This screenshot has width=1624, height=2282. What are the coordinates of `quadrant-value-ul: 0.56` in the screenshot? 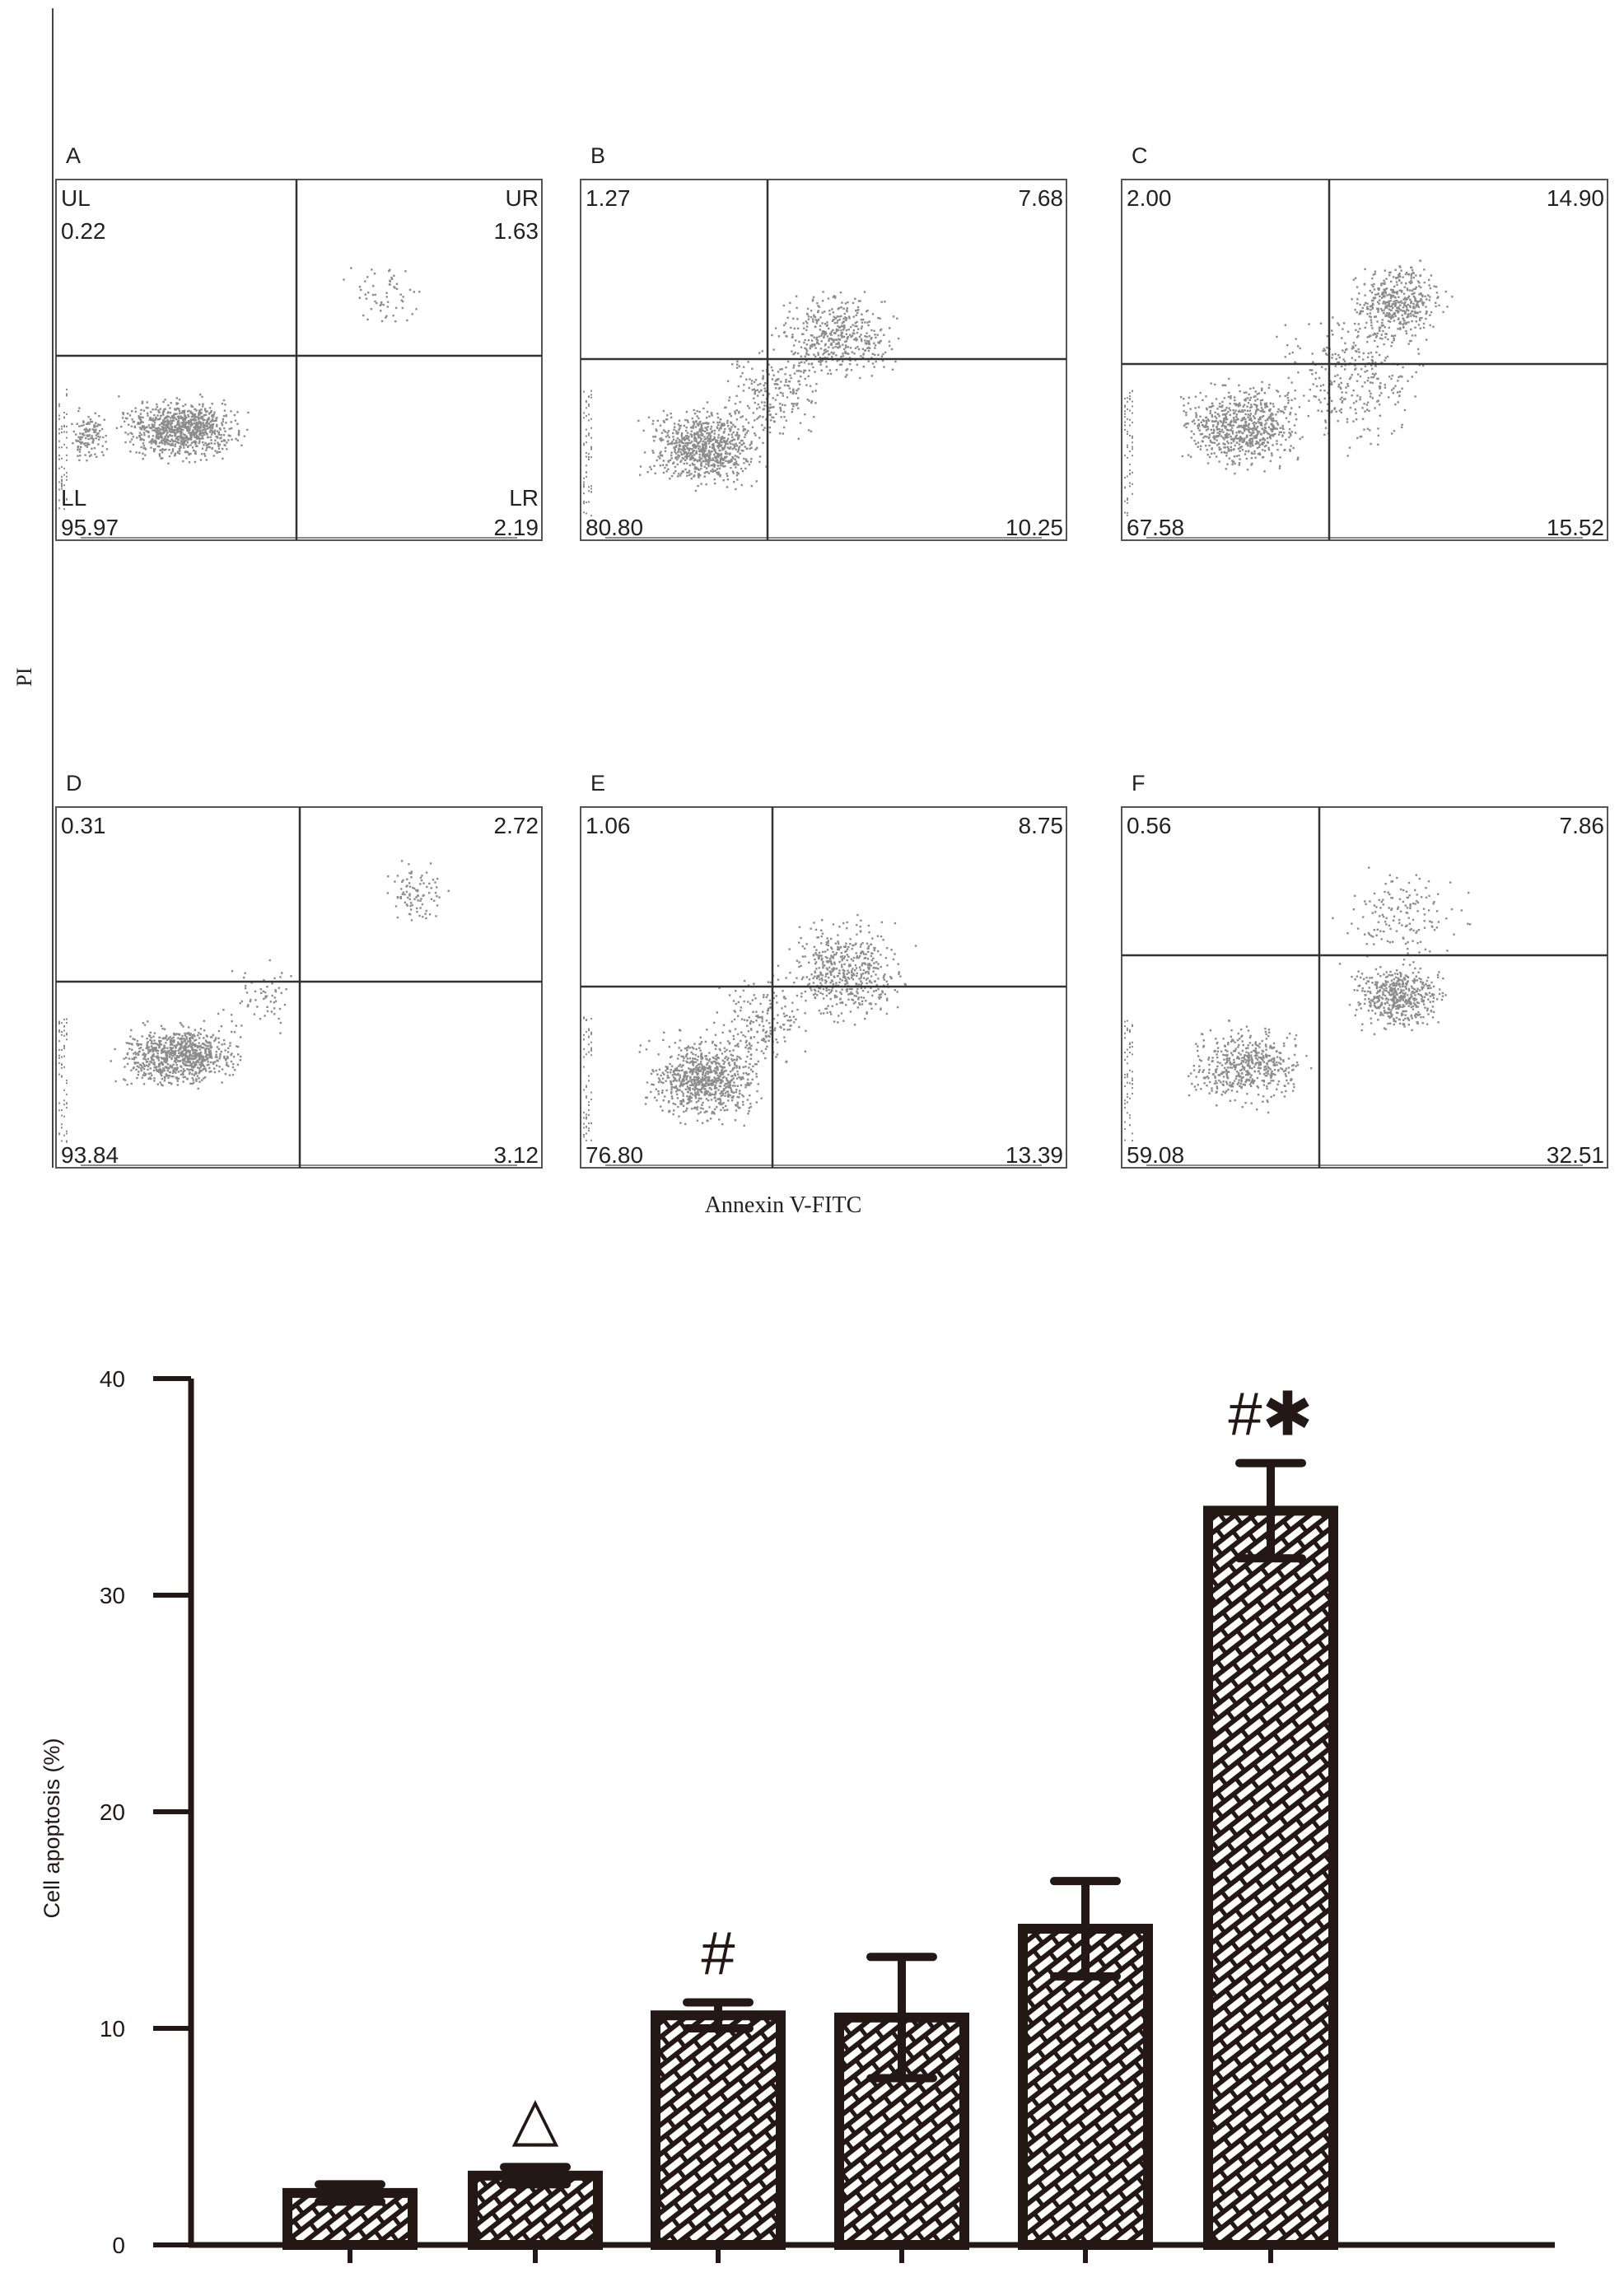 It's located at (1149, 825).